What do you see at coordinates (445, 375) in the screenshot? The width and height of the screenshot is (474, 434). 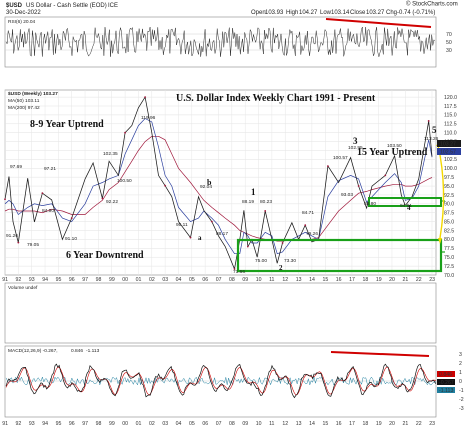 I see `macd-signal-tag-text: 0.846` at bounding box center [445, 375].